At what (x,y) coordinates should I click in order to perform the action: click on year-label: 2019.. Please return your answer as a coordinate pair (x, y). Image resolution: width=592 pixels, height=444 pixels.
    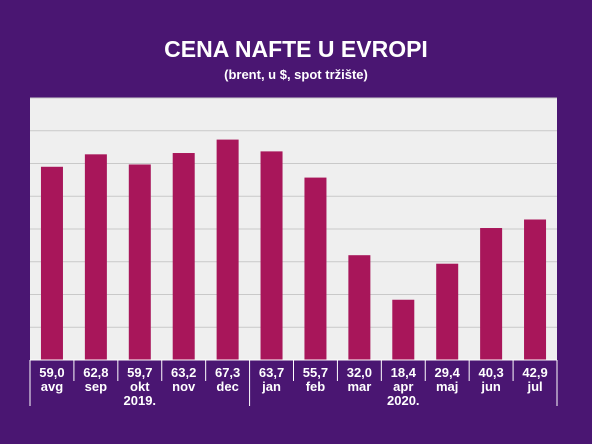
    Looking at the image, I should click on (140, 400).